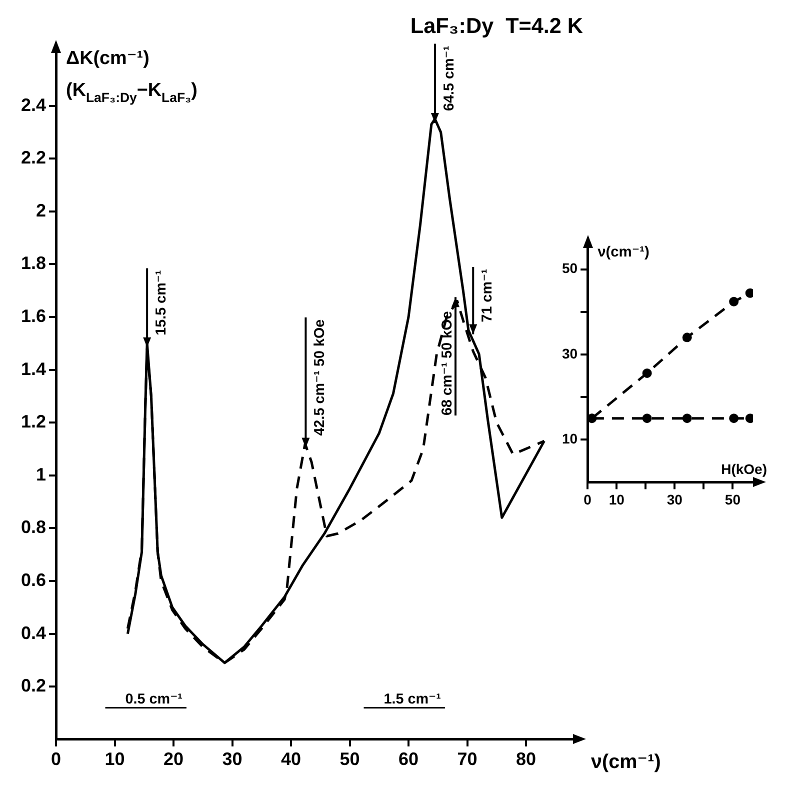 Image resolution: width=796 pixels, height=802 pixels. What do you see at coordinates (291, 759) in the screenshot?
I see `x-tick-label: 40` at bounding box center [291, 759].